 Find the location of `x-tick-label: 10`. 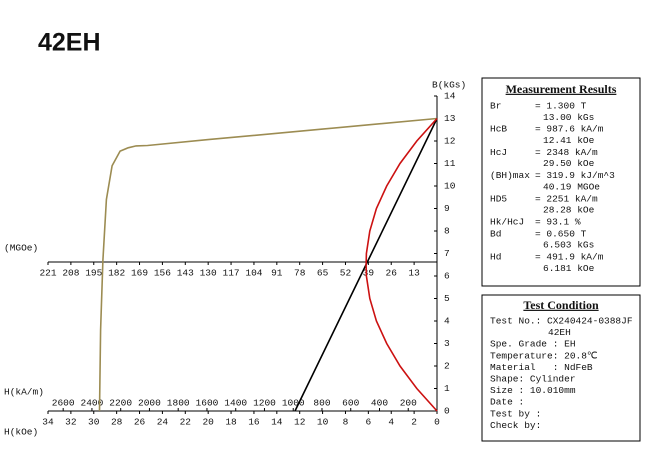

x-tick-label: 10 is located at coordinates (323, 422).